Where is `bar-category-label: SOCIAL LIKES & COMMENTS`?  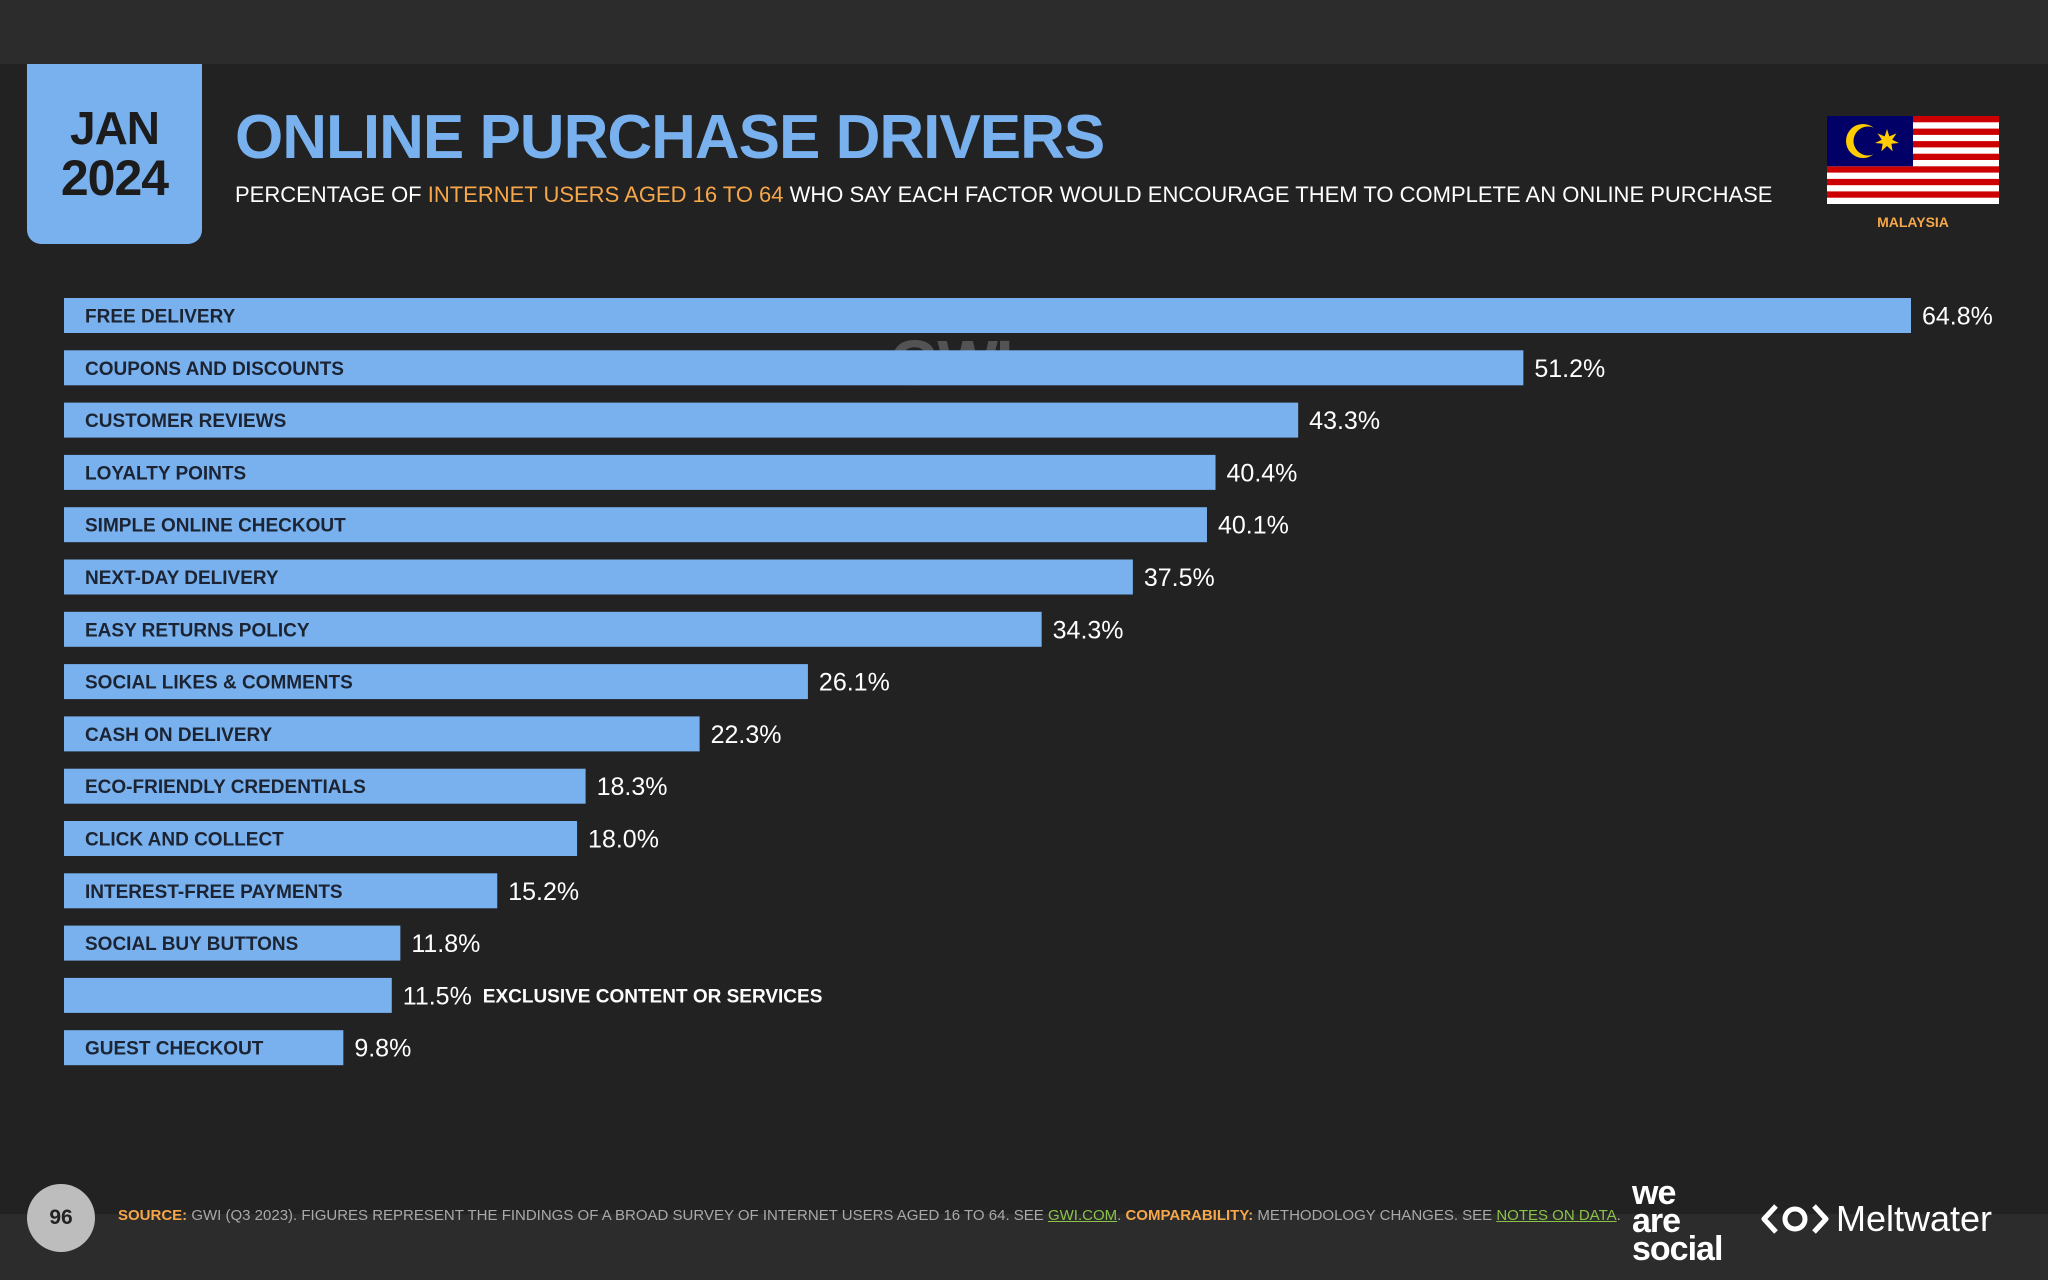
bar-category-label: SOCIAL LIKES & COMMENTS is located at coordinates (219, 683).